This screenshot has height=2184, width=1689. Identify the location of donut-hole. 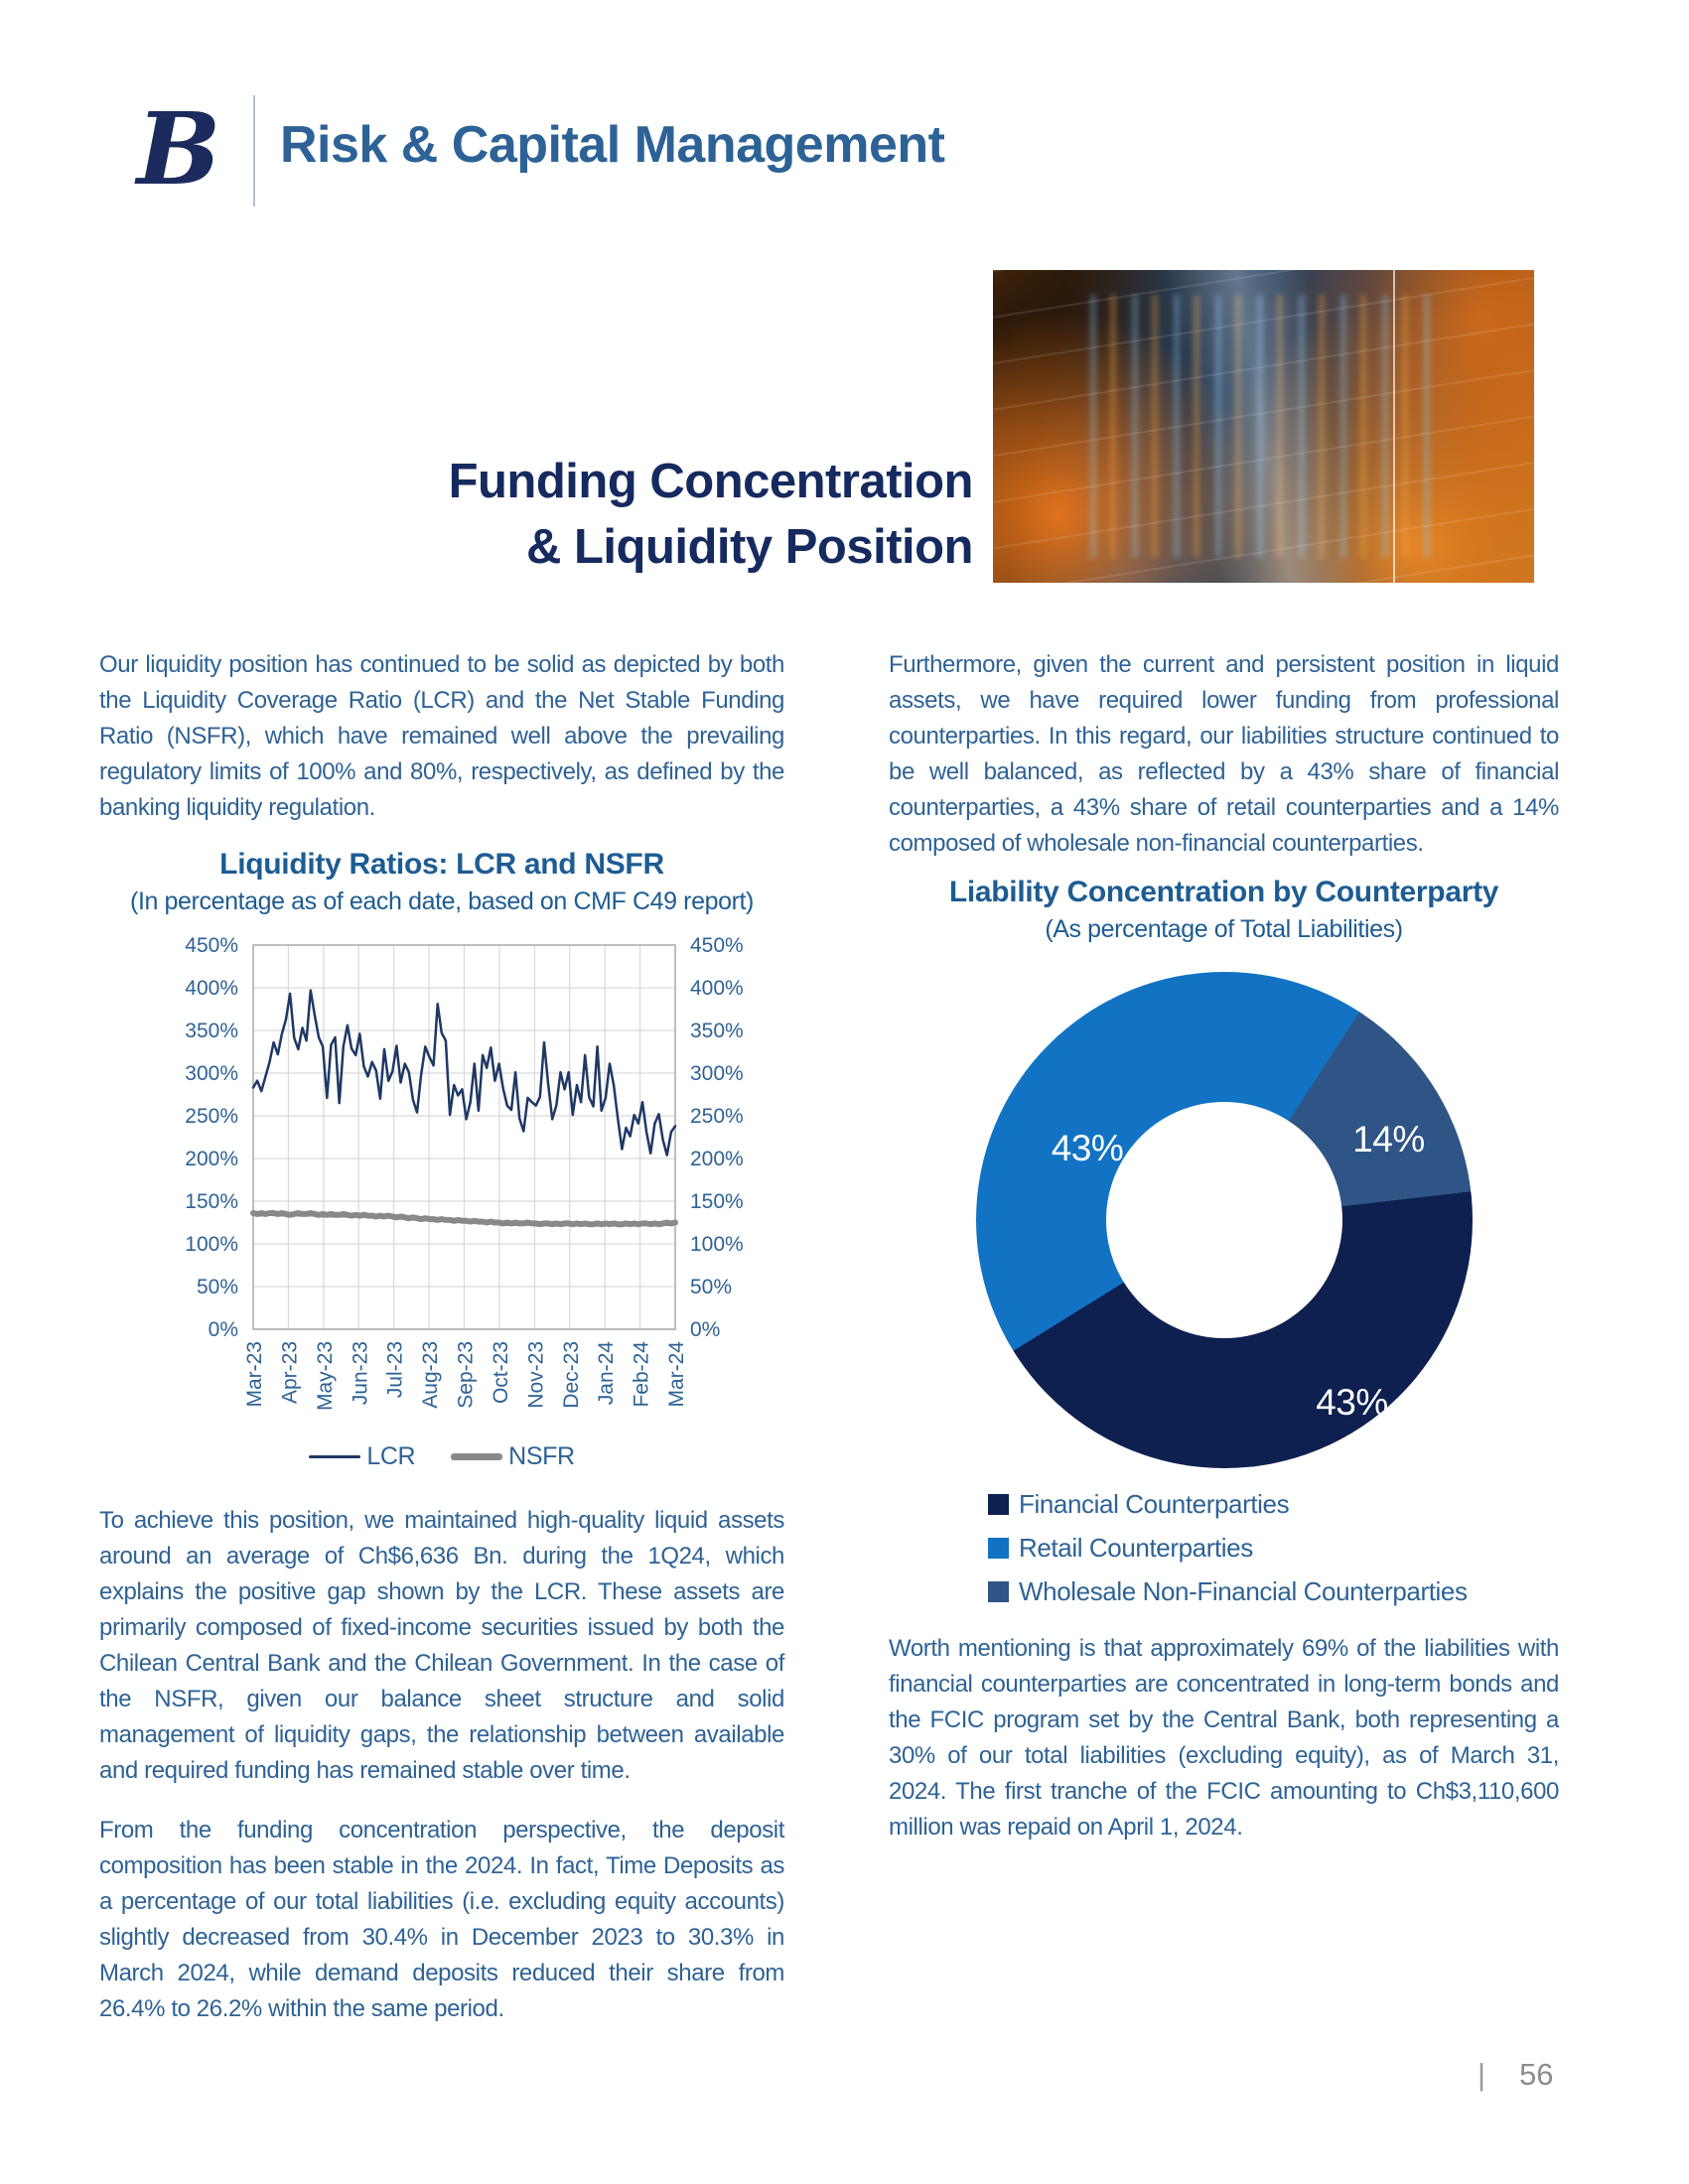
(1224, 1220).